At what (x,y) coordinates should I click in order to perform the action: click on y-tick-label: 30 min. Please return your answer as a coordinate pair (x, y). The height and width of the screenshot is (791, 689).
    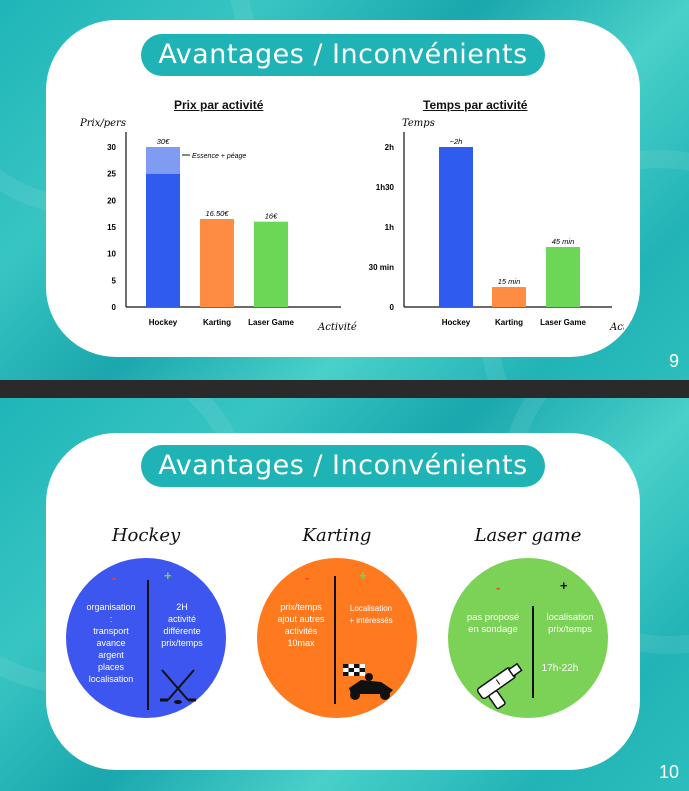
    Looking at the image, I should click on (381, 267).